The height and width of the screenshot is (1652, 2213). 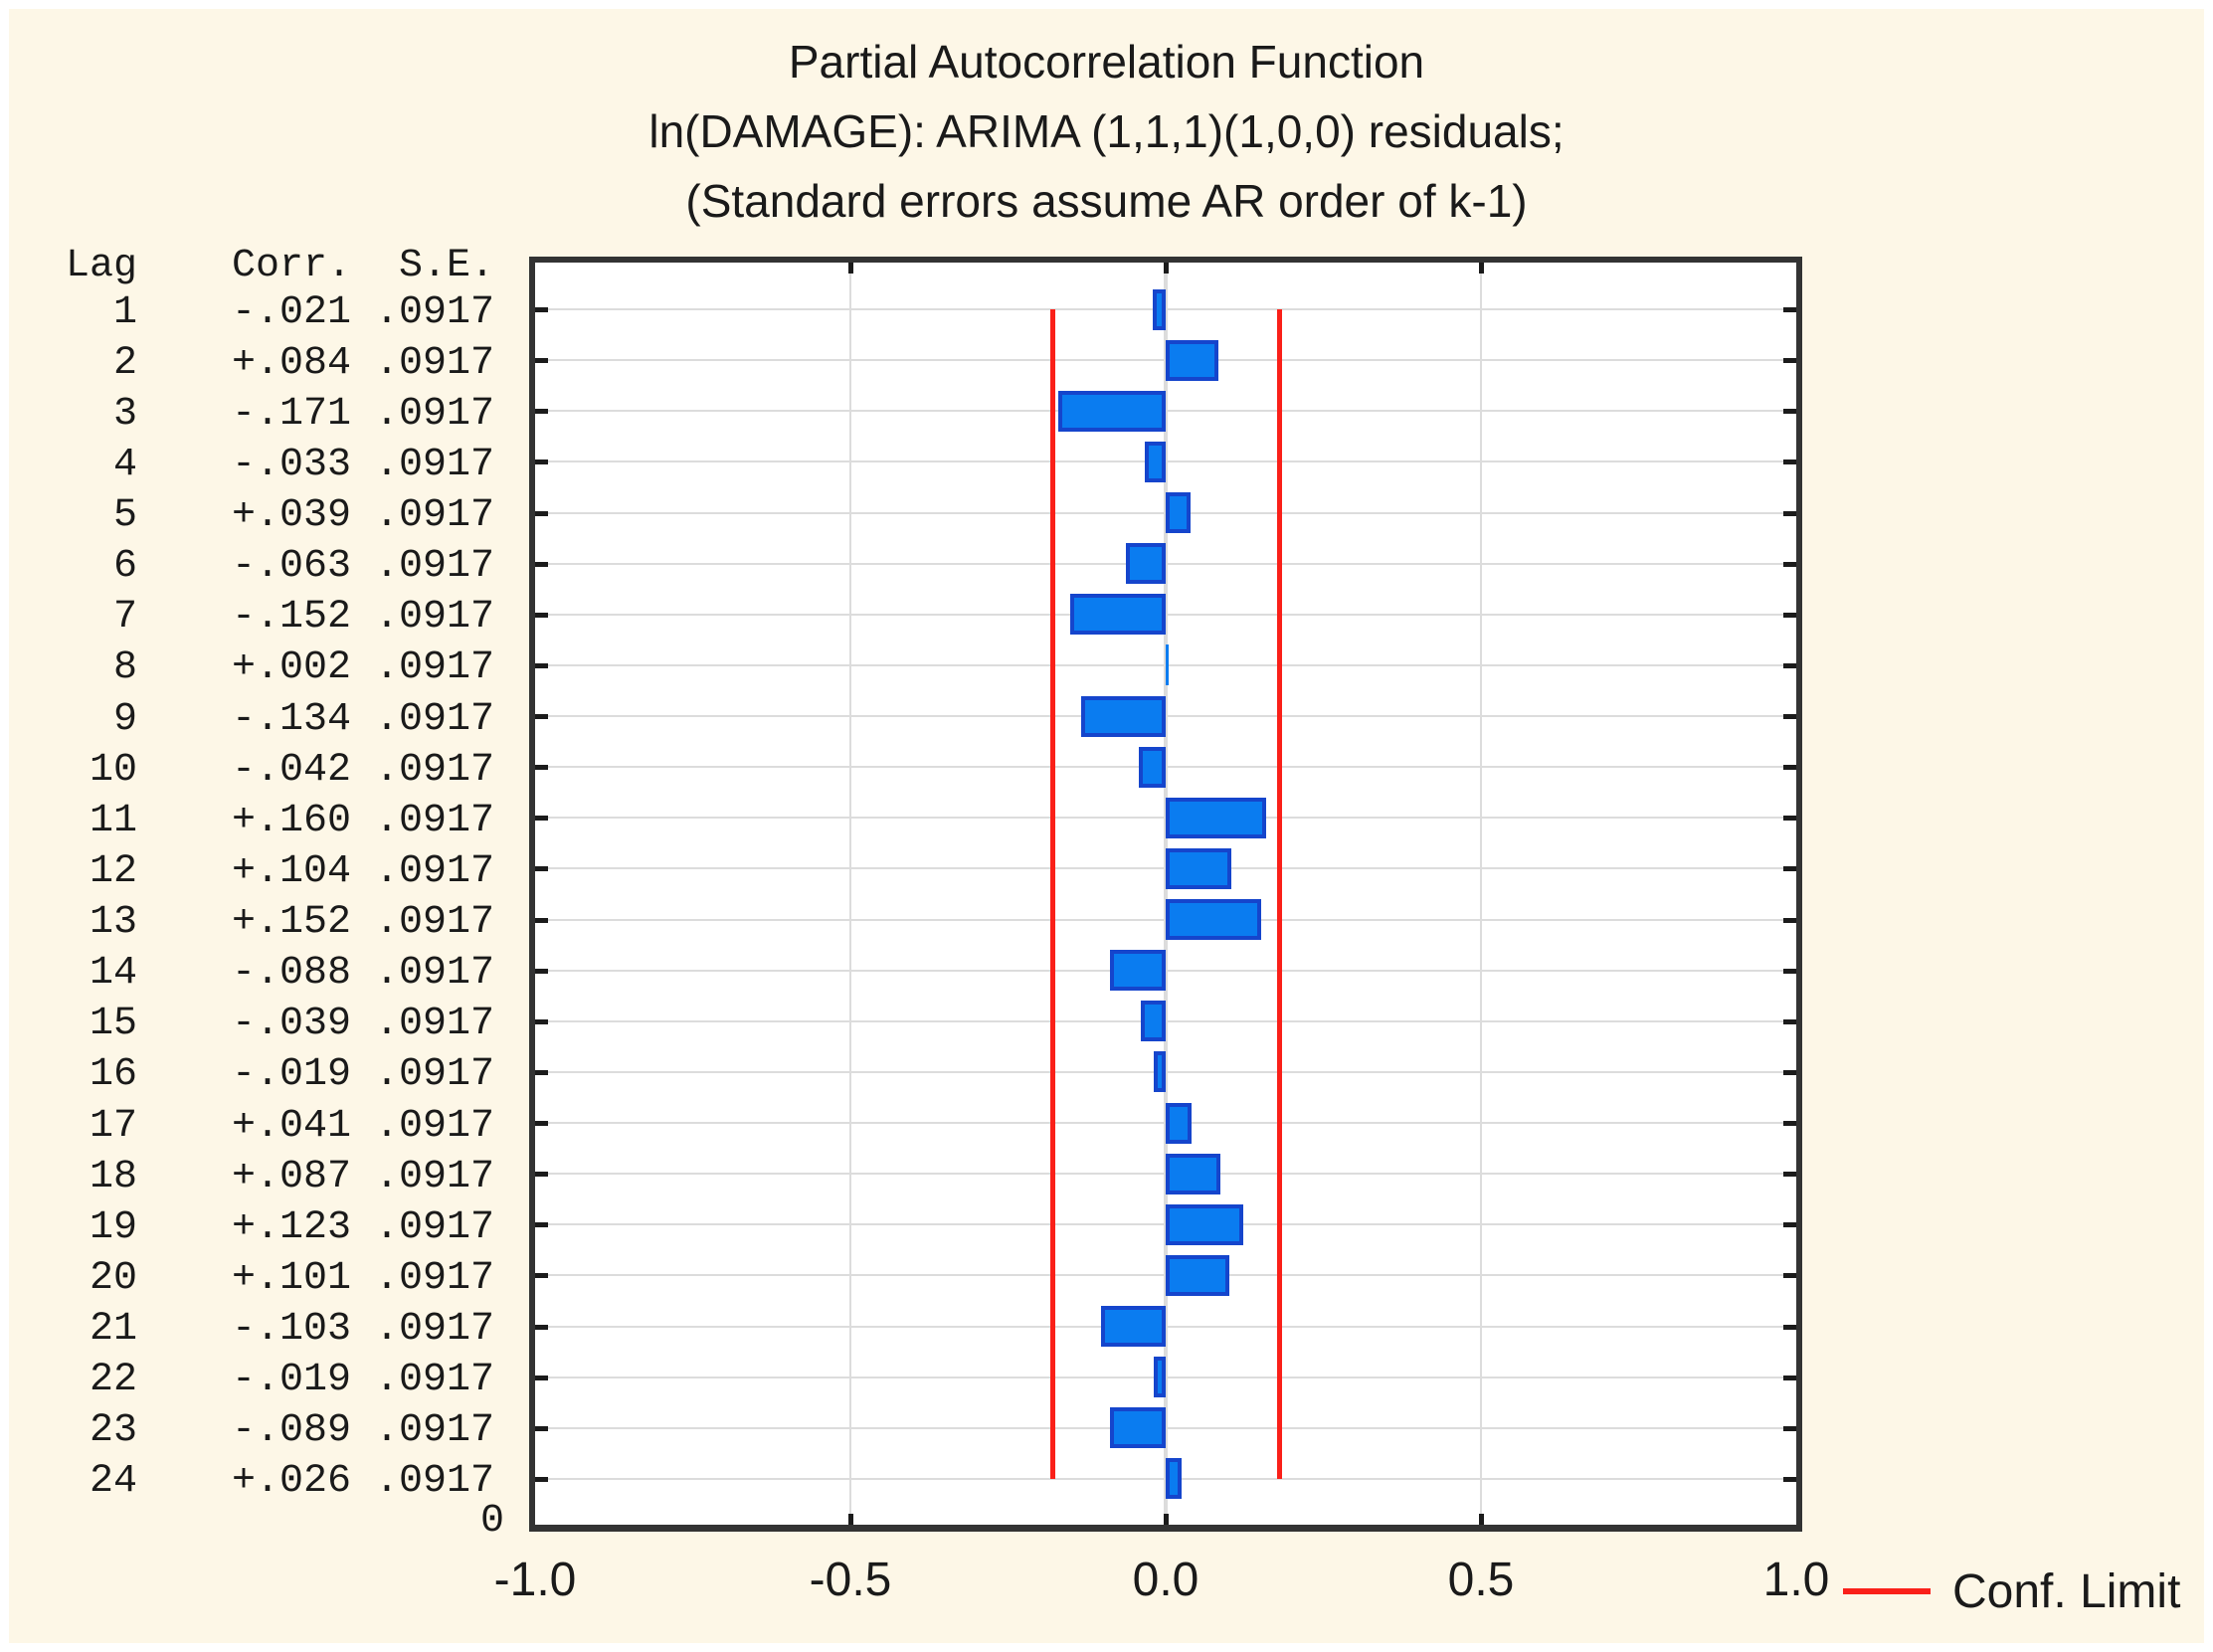 I want to click on corr-cell: -.039, so click(x=291, y=1024).